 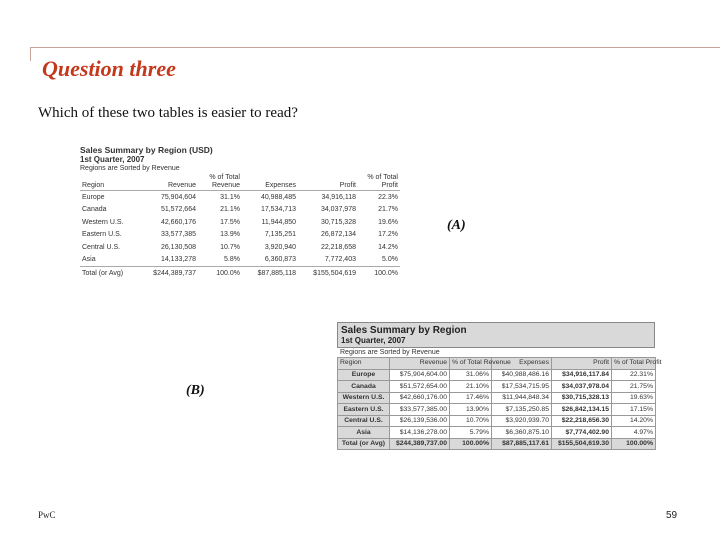 What do you see at coordinates (470, 432) in the screenshot?
I see `cell: 5.79%` at bounding box center [470, 432].